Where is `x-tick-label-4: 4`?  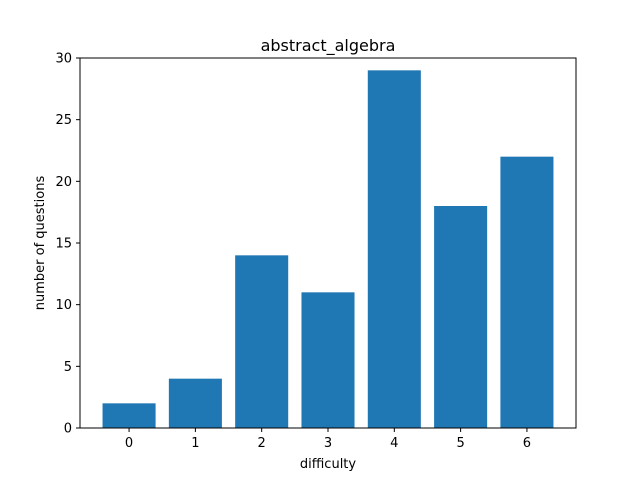 x-tick-label-4: 4 is located at coordinates (394, 443).